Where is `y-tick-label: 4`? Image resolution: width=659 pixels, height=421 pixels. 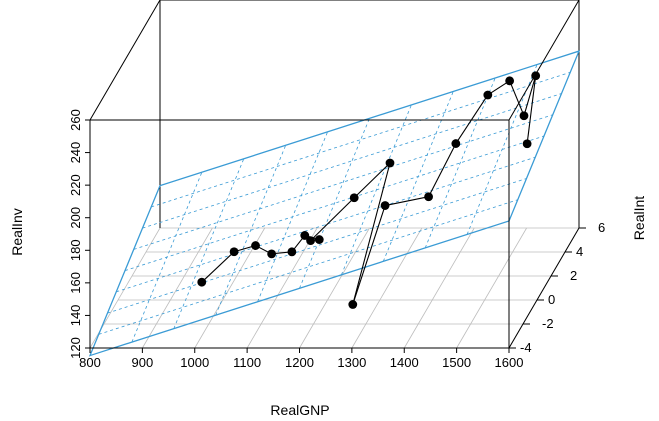 y-tick-label: 4 is located at coordinates (579, 251).